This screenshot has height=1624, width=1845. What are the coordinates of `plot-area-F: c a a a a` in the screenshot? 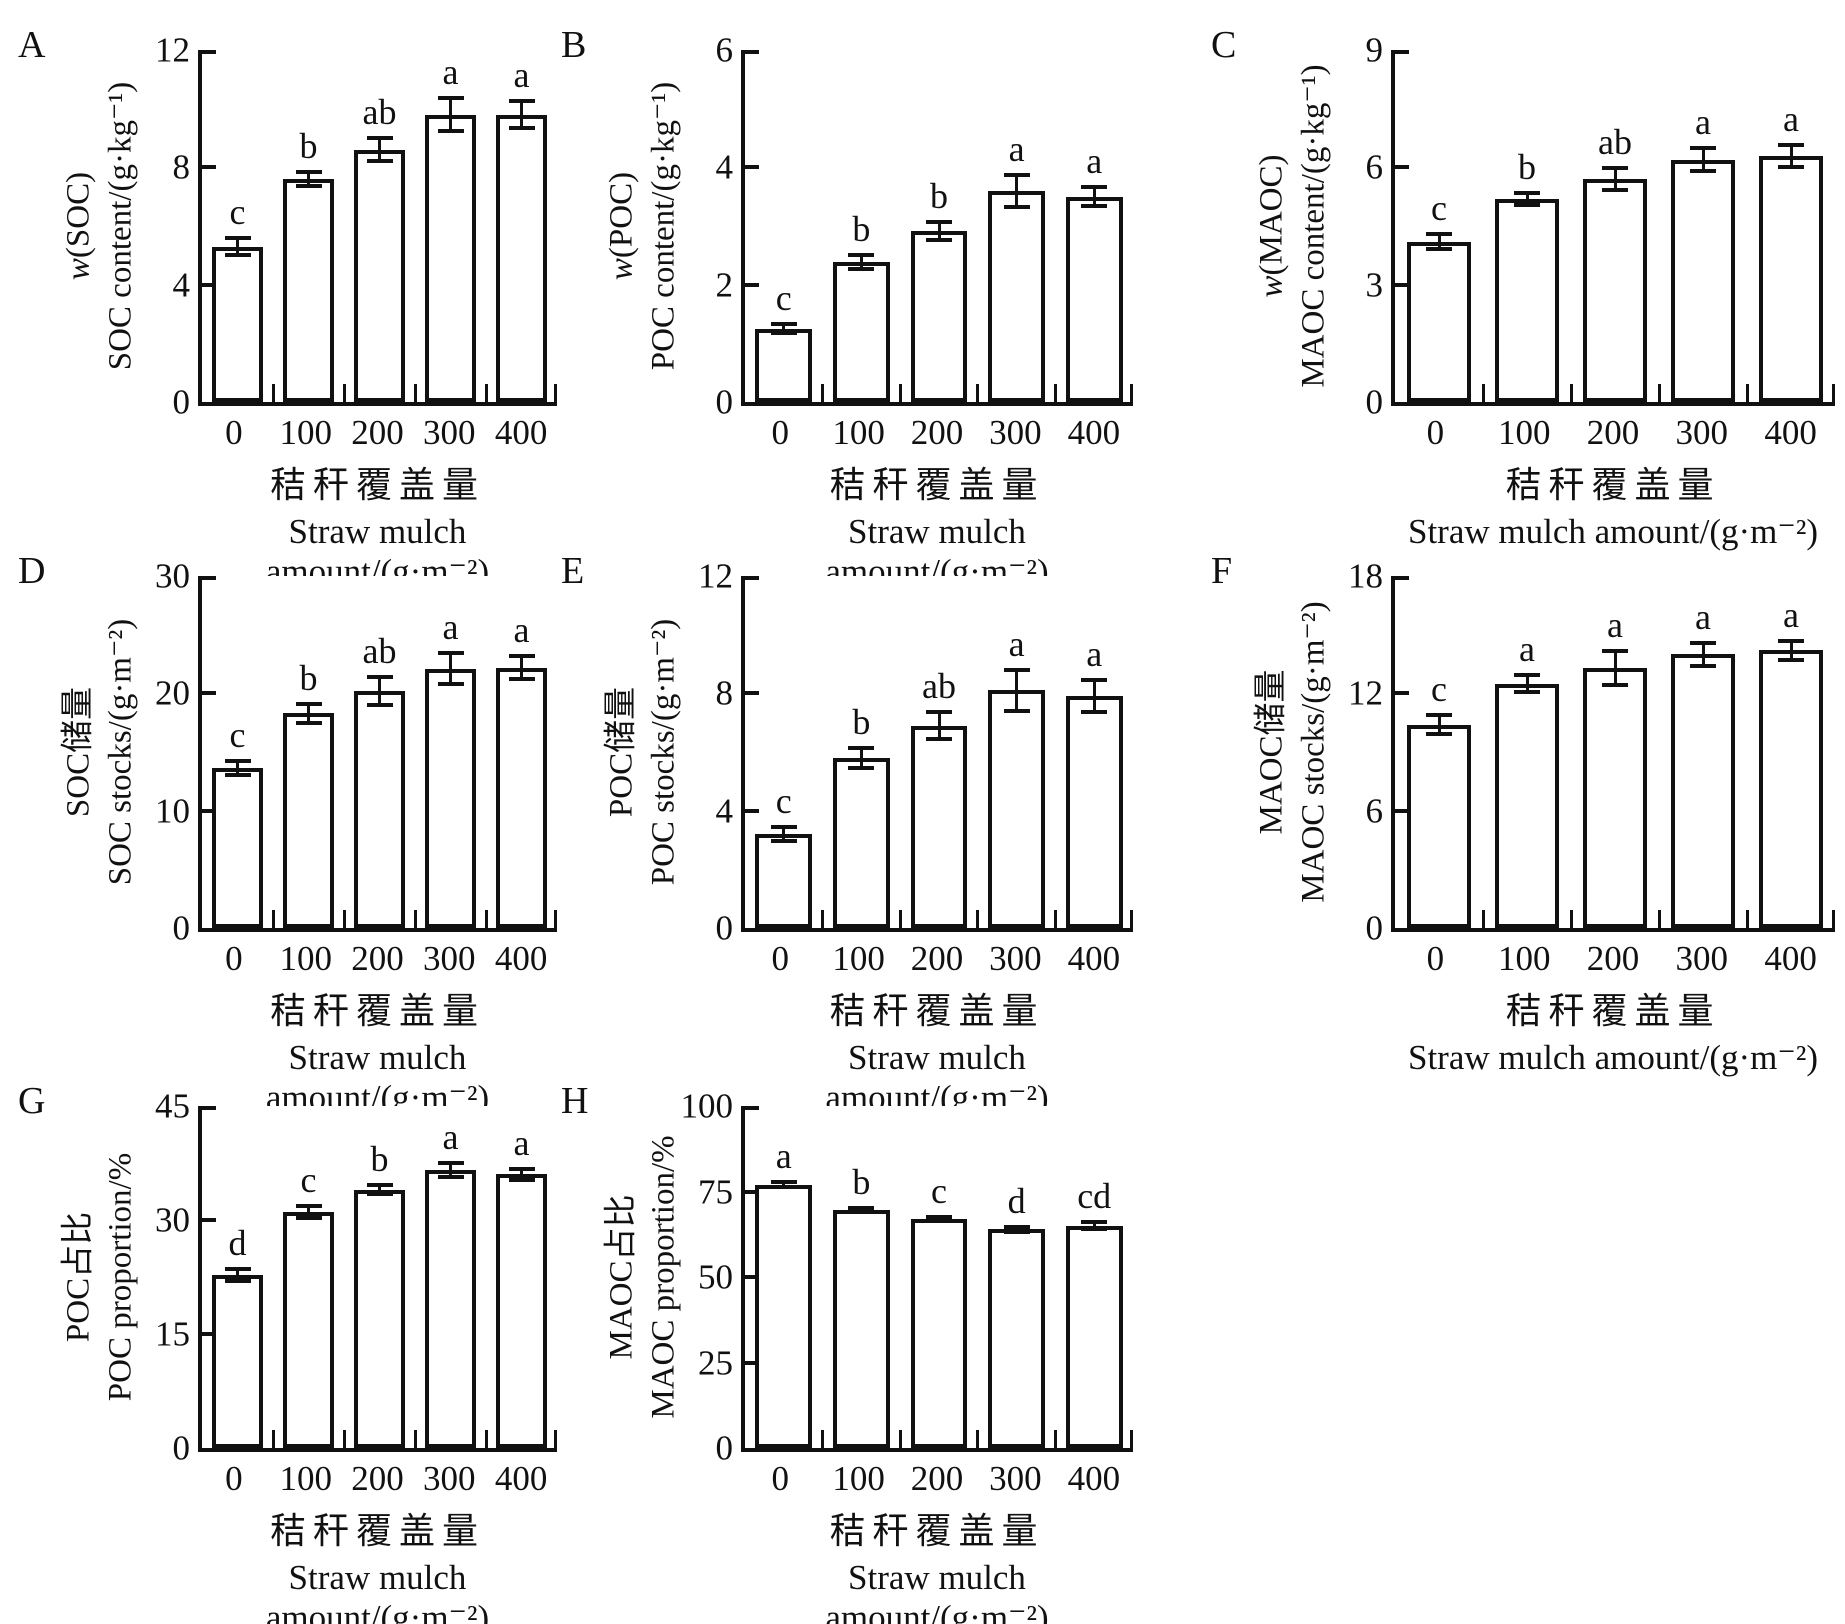 It's located at (1613, 754).